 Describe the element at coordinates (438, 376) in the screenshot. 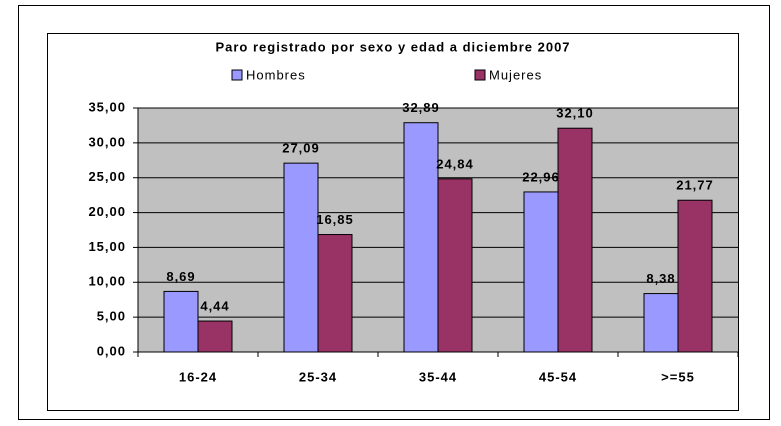

I see `x-tick-label: 35-44` at that location.